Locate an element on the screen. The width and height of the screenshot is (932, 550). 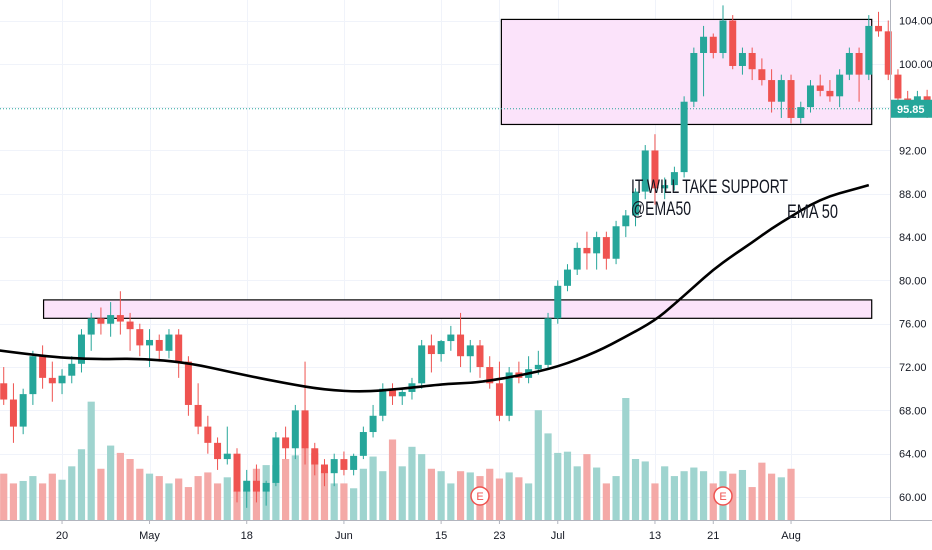
time-tick-label: 13 is located at coordinates (655, 536).